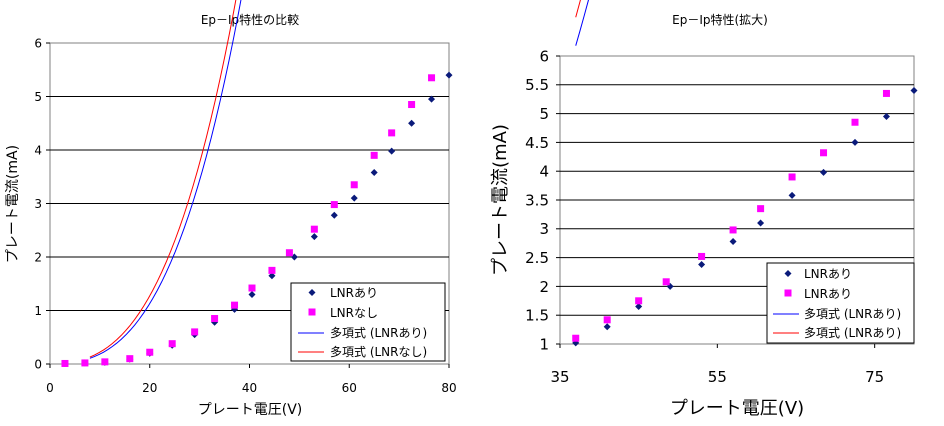 The height and width of the screenshot is (426, 944). I want to click on chart-right-x-label: プレート電圧(V), so click(737, 408).